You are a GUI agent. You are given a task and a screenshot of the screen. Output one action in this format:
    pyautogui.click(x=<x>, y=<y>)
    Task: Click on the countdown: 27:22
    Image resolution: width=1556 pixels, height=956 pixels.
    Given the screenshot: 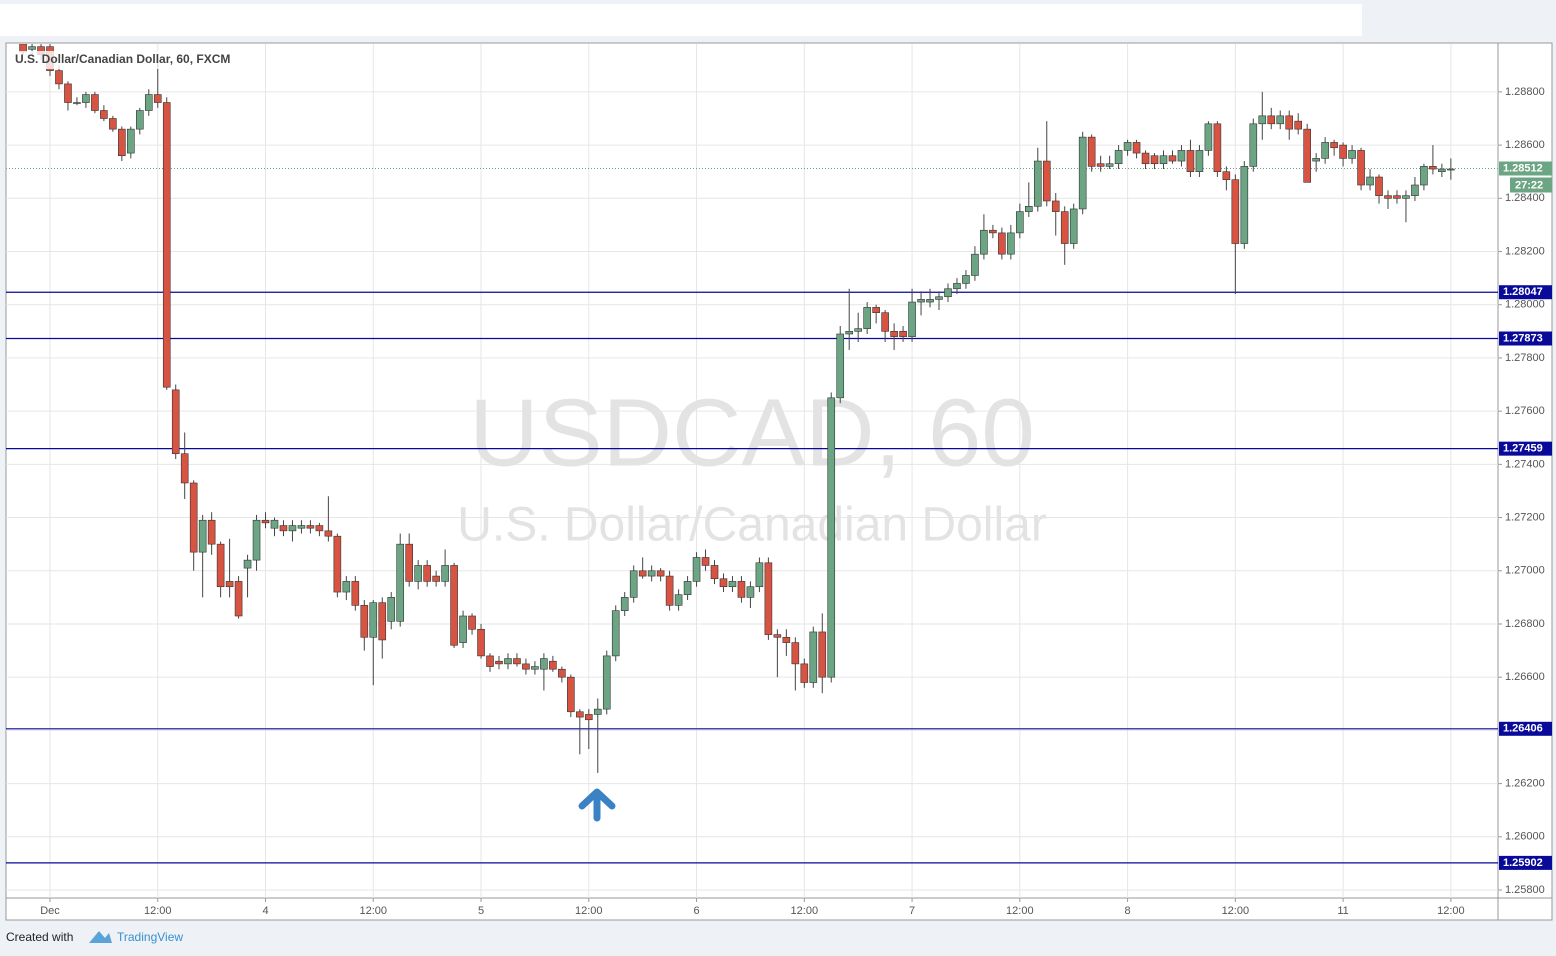 What is the action you would take?
    pyautogui.click(x=1529, y=185)
    